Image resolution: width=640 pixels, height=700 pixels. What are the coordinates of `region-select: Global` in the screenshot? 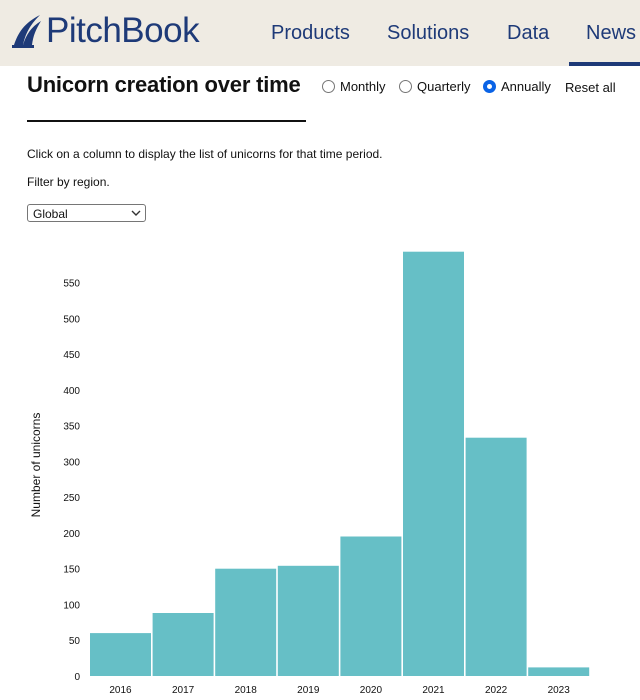 It's located at (86, 213).